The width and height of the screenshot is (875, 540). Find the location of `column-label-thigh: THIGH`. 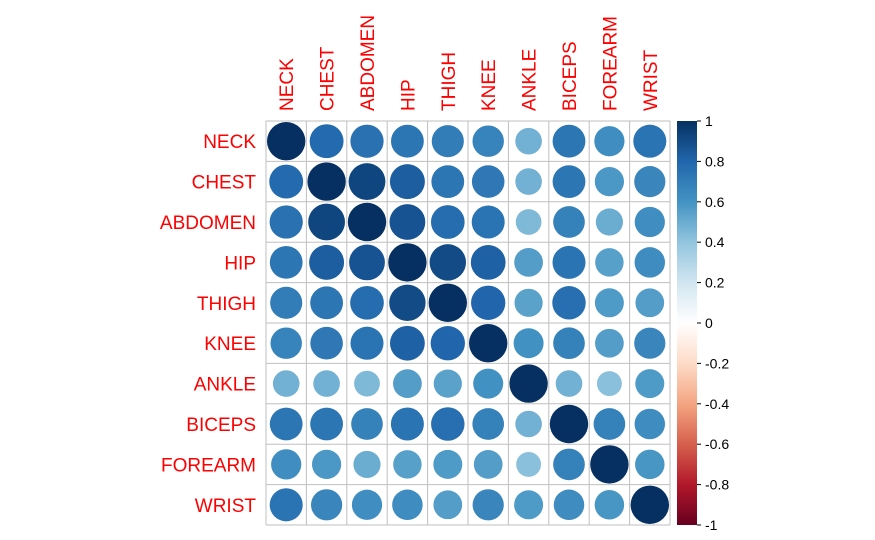

column-label-thigh: THIGH is located at coordinates (449, 81).